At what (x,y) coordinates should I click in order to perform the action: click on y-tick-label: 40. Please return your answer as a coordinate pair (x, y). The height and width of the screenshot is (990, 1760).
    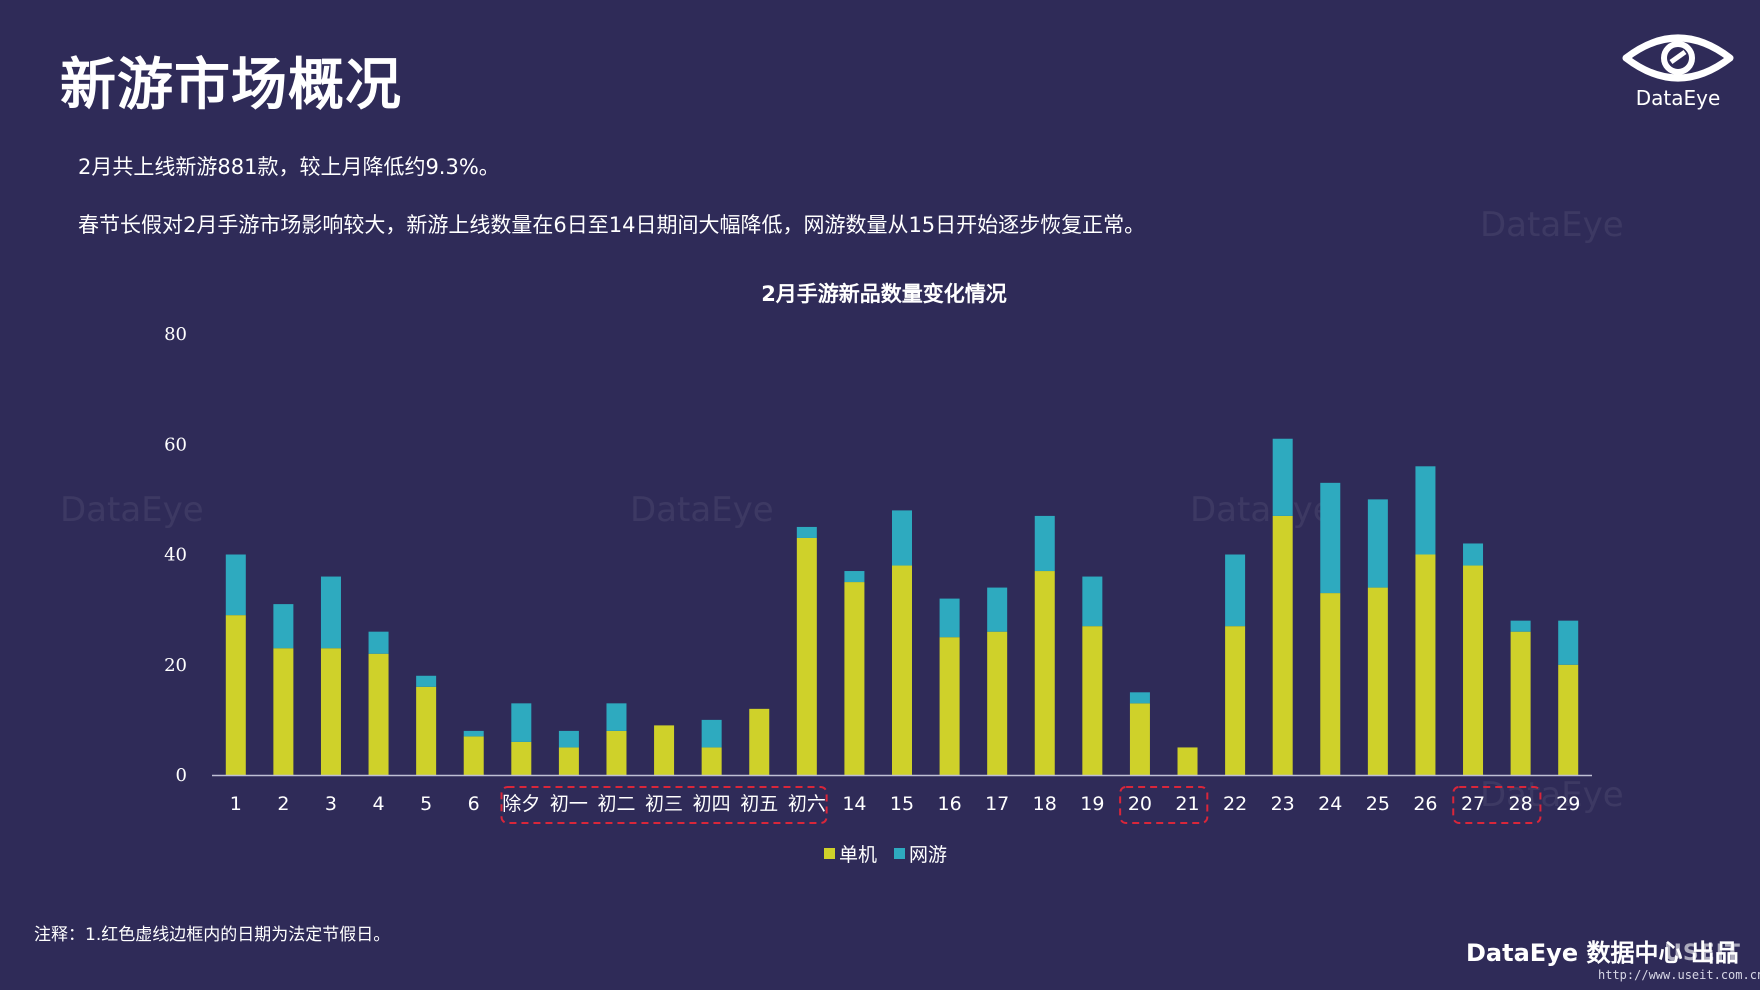
    Looking at the image, I should click on (175, 555).